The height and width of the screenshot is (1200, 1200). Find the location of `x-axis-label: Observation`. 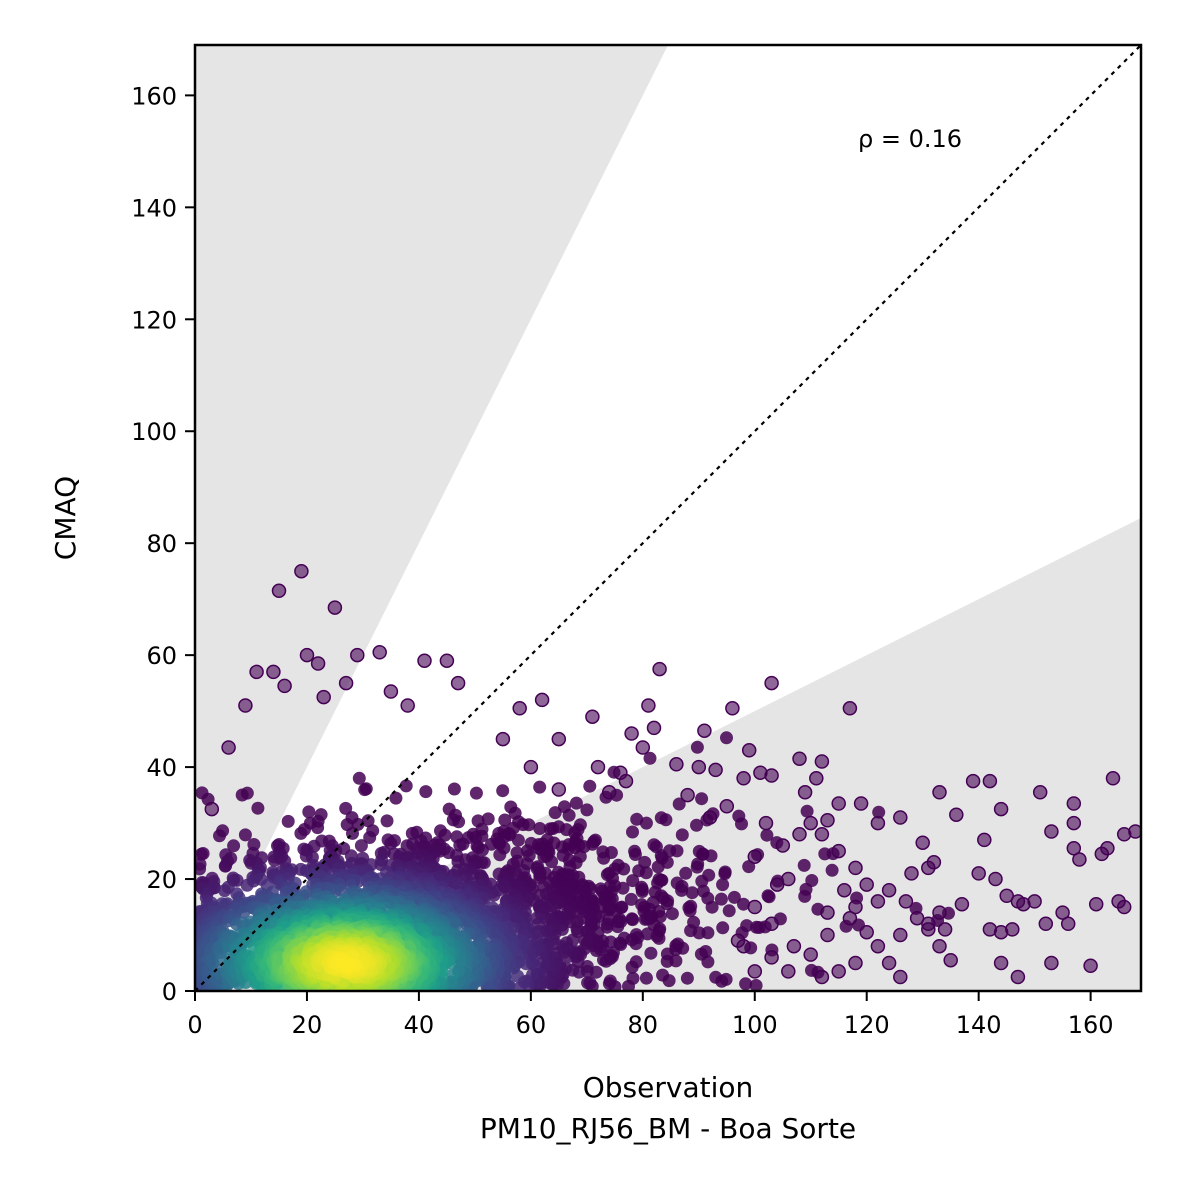

x-axis-label: Observation is located at coordinates (668, 1087).